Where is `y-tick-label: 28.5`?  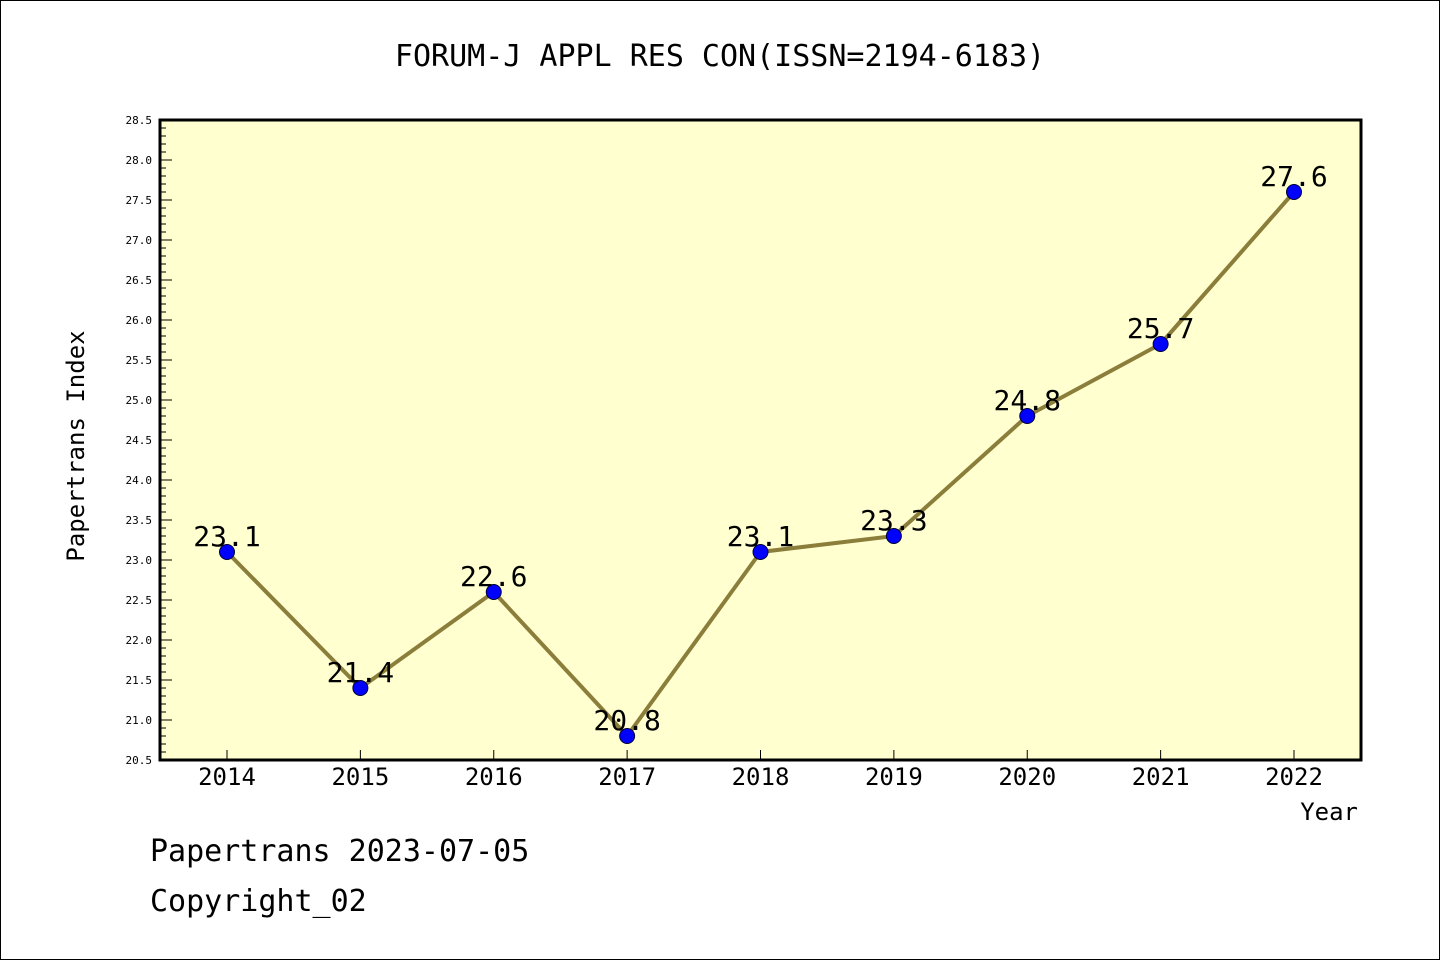
y-tick-label: 28.5 is located at coordinates (139, 120).